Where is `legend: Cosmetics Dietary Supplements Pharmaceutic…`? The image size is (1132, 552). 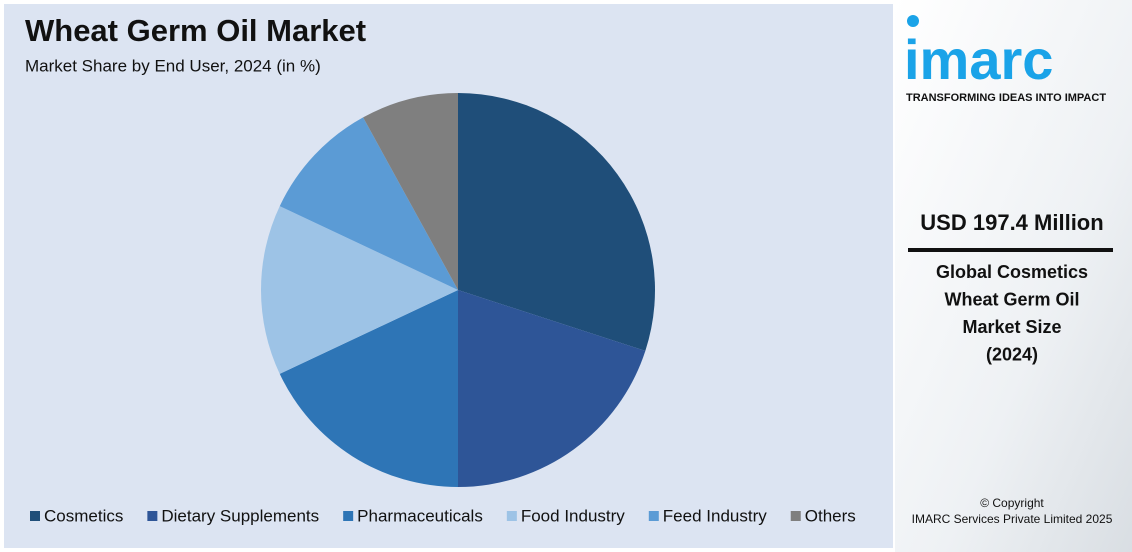
legend: Cosmetics Dietary Supplements Pharmaceutic… is located at coordinates (443, 515).